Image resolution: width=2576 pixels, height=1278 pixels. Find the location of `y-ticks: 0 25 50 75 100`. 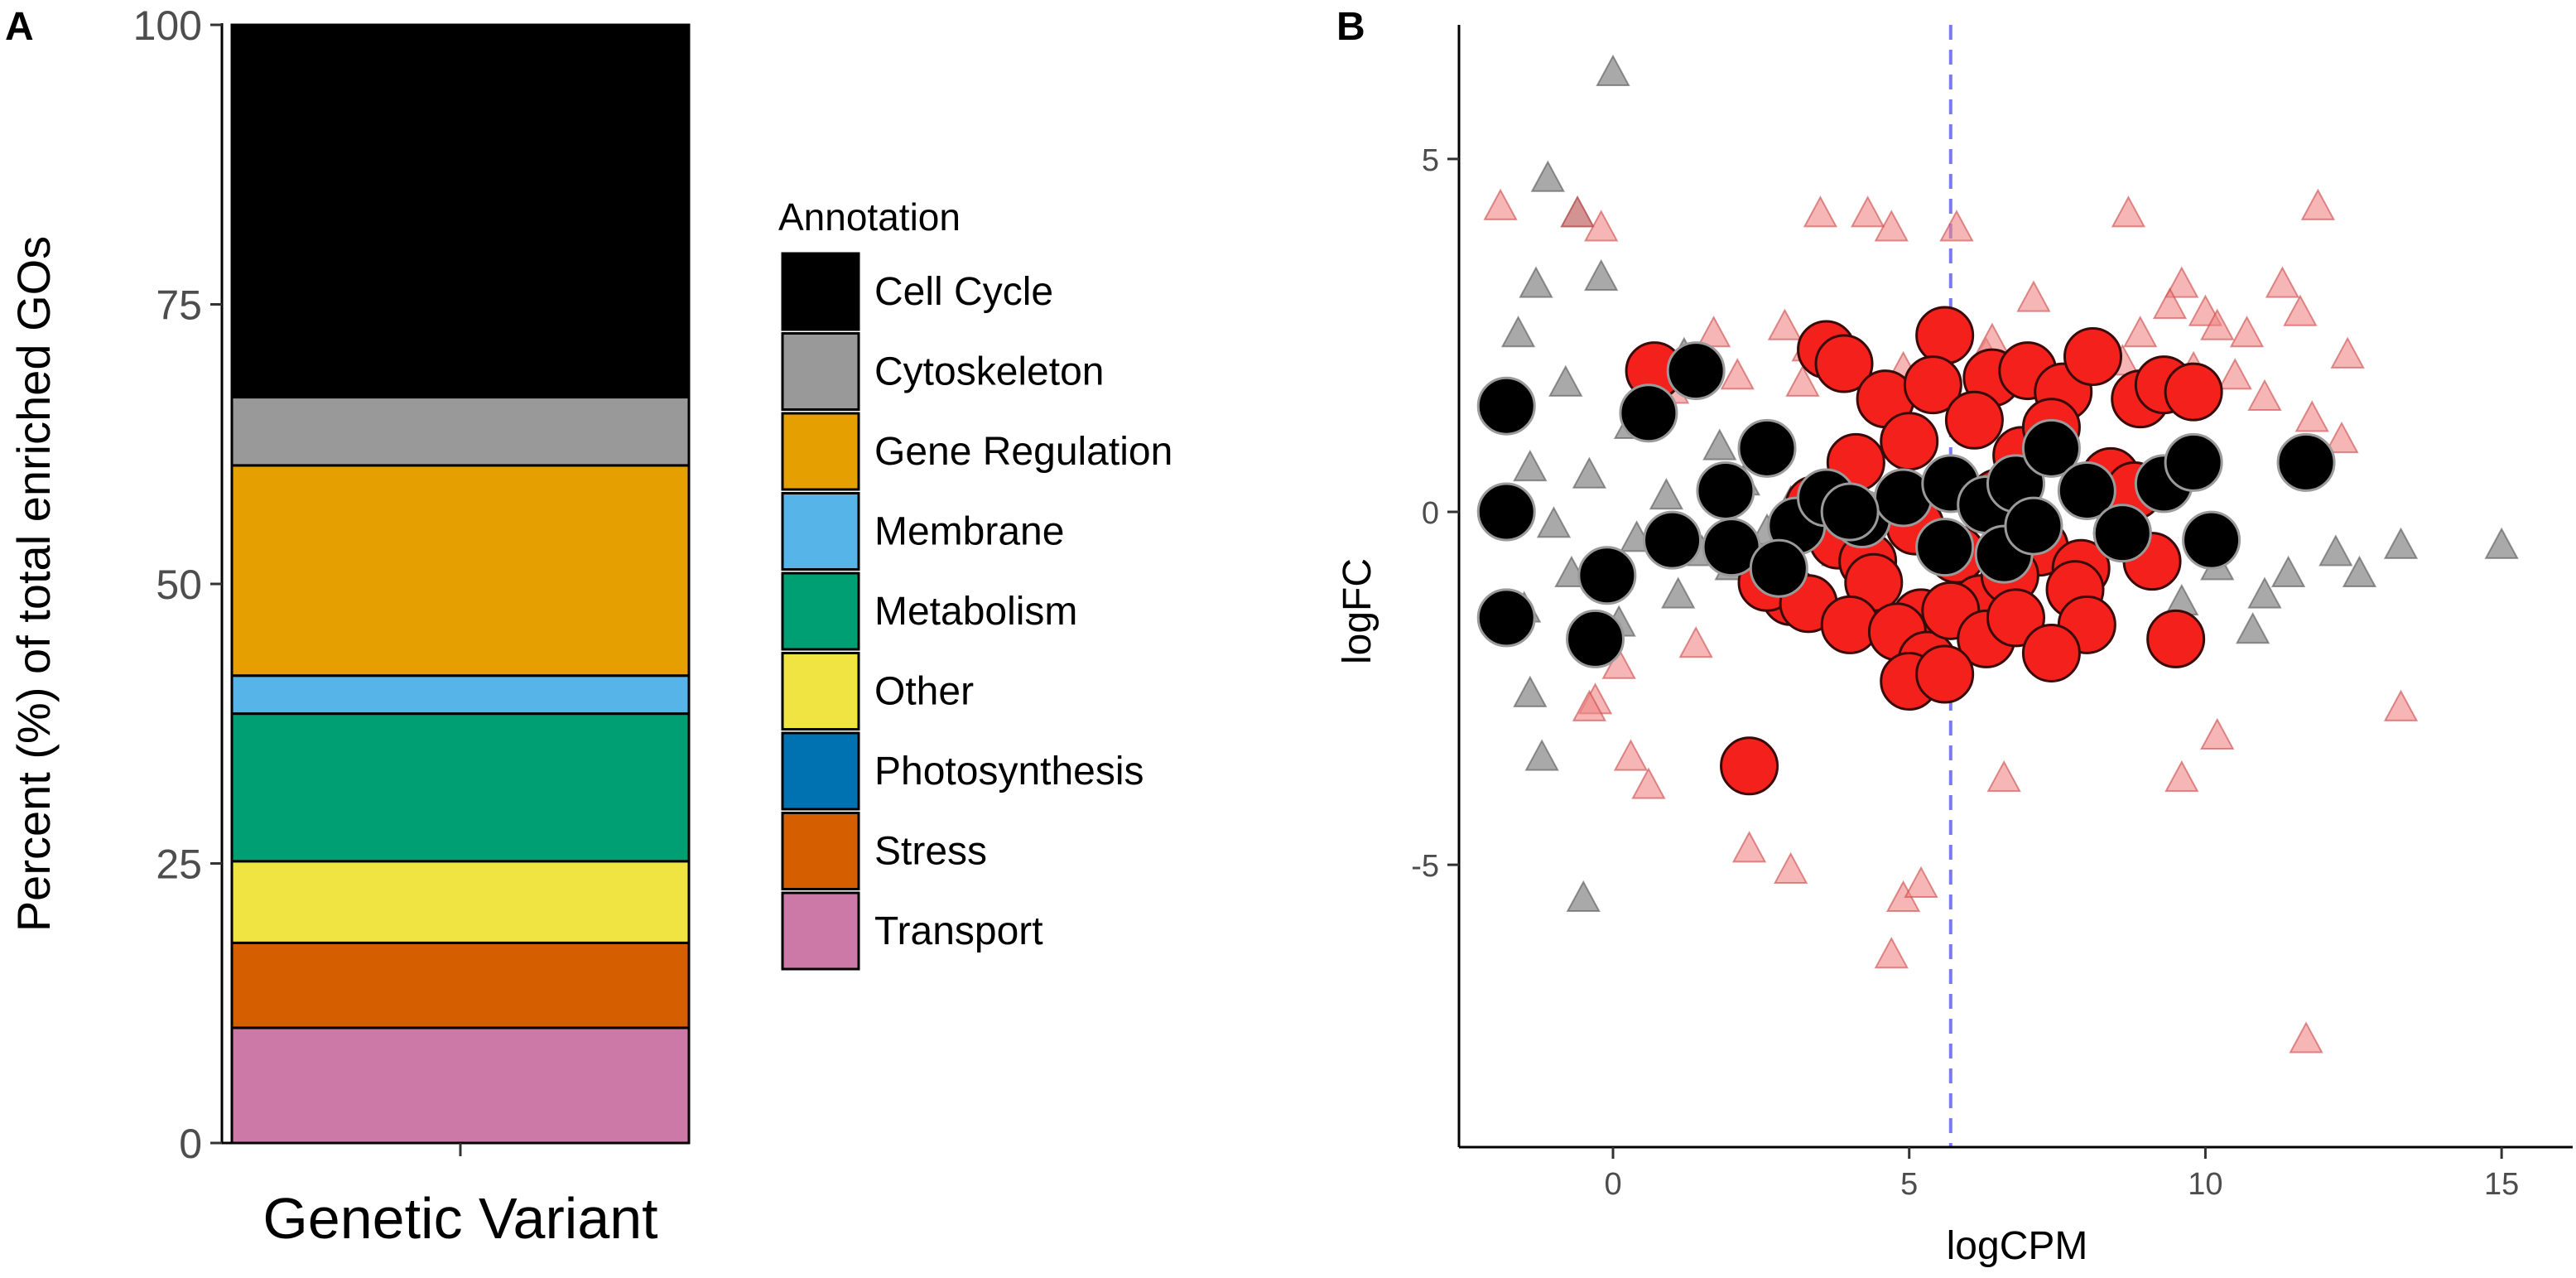

y-ticks: 0 25 50 75 100 is located at coordinates (177, 584).